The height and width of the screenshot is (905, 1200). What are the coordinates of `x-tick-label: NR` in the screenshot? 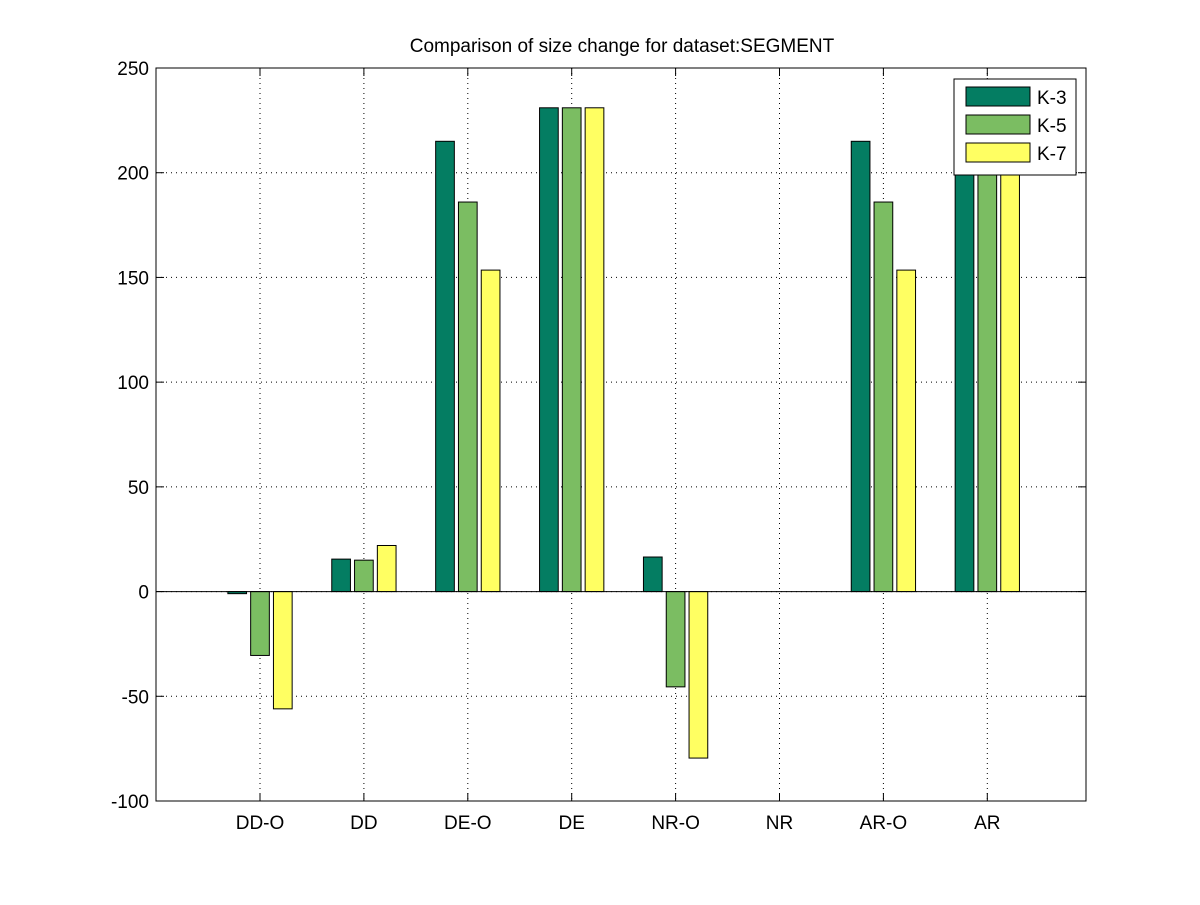 It's located at (779, 823).